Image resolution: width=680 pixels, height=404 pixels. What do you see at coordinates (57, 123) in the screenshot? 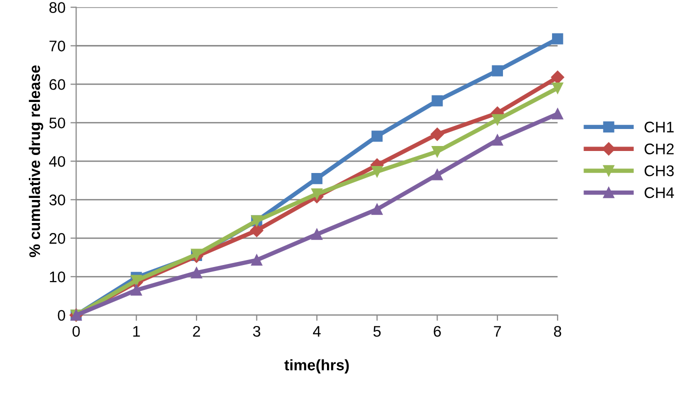
I see `y-tick-label: 50` at bounding box center [57, 123].